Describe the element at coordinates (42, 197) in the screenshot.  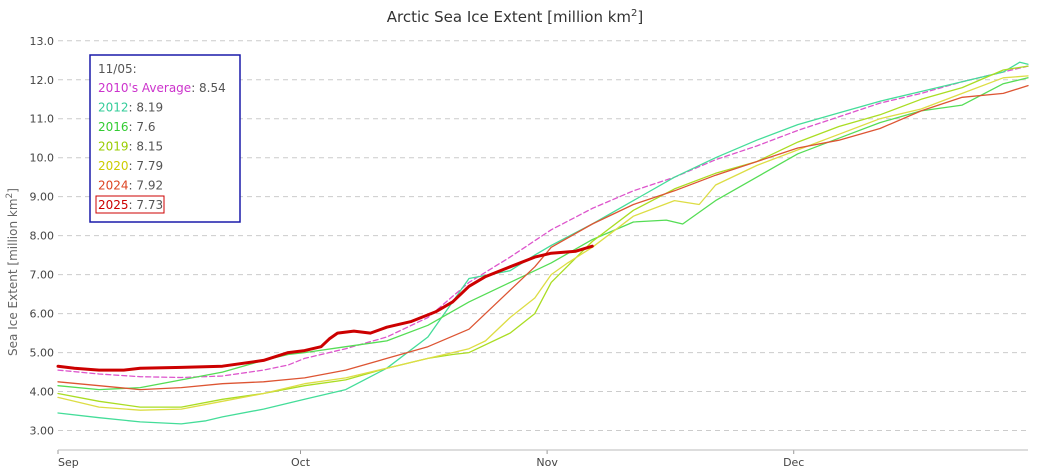
I see `y-tick-label: 9.00` at that location.